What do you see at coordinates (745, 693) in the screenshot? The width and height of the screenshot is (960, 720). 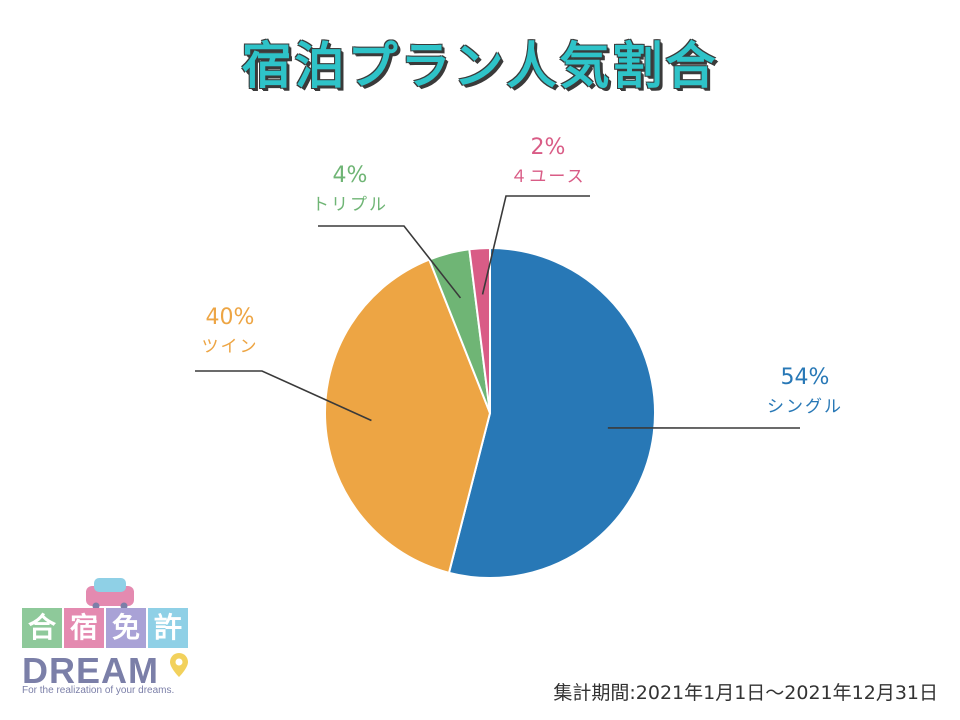 I see `period-label: 集計期間:2021年1月1日〜2021年12月31日` at bounding box center [745, 693].